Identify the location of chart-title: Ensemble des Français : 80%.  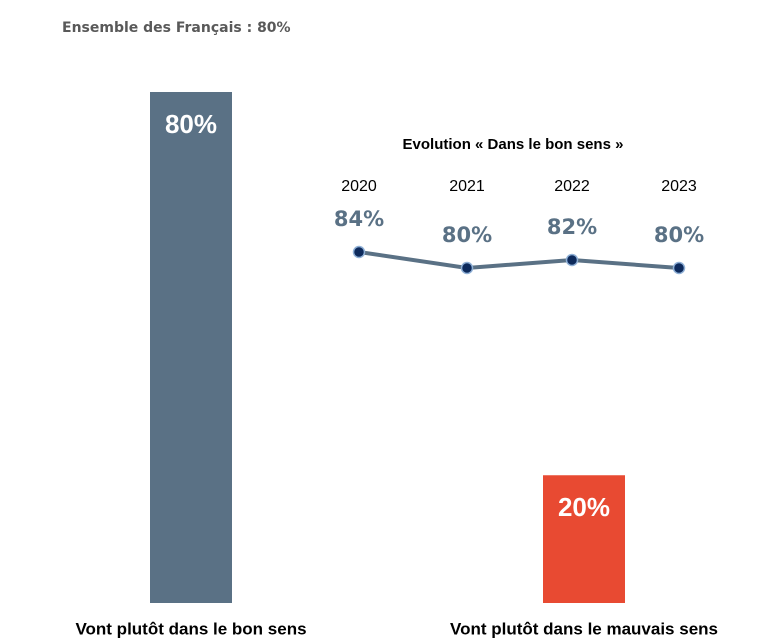
(176, 28).